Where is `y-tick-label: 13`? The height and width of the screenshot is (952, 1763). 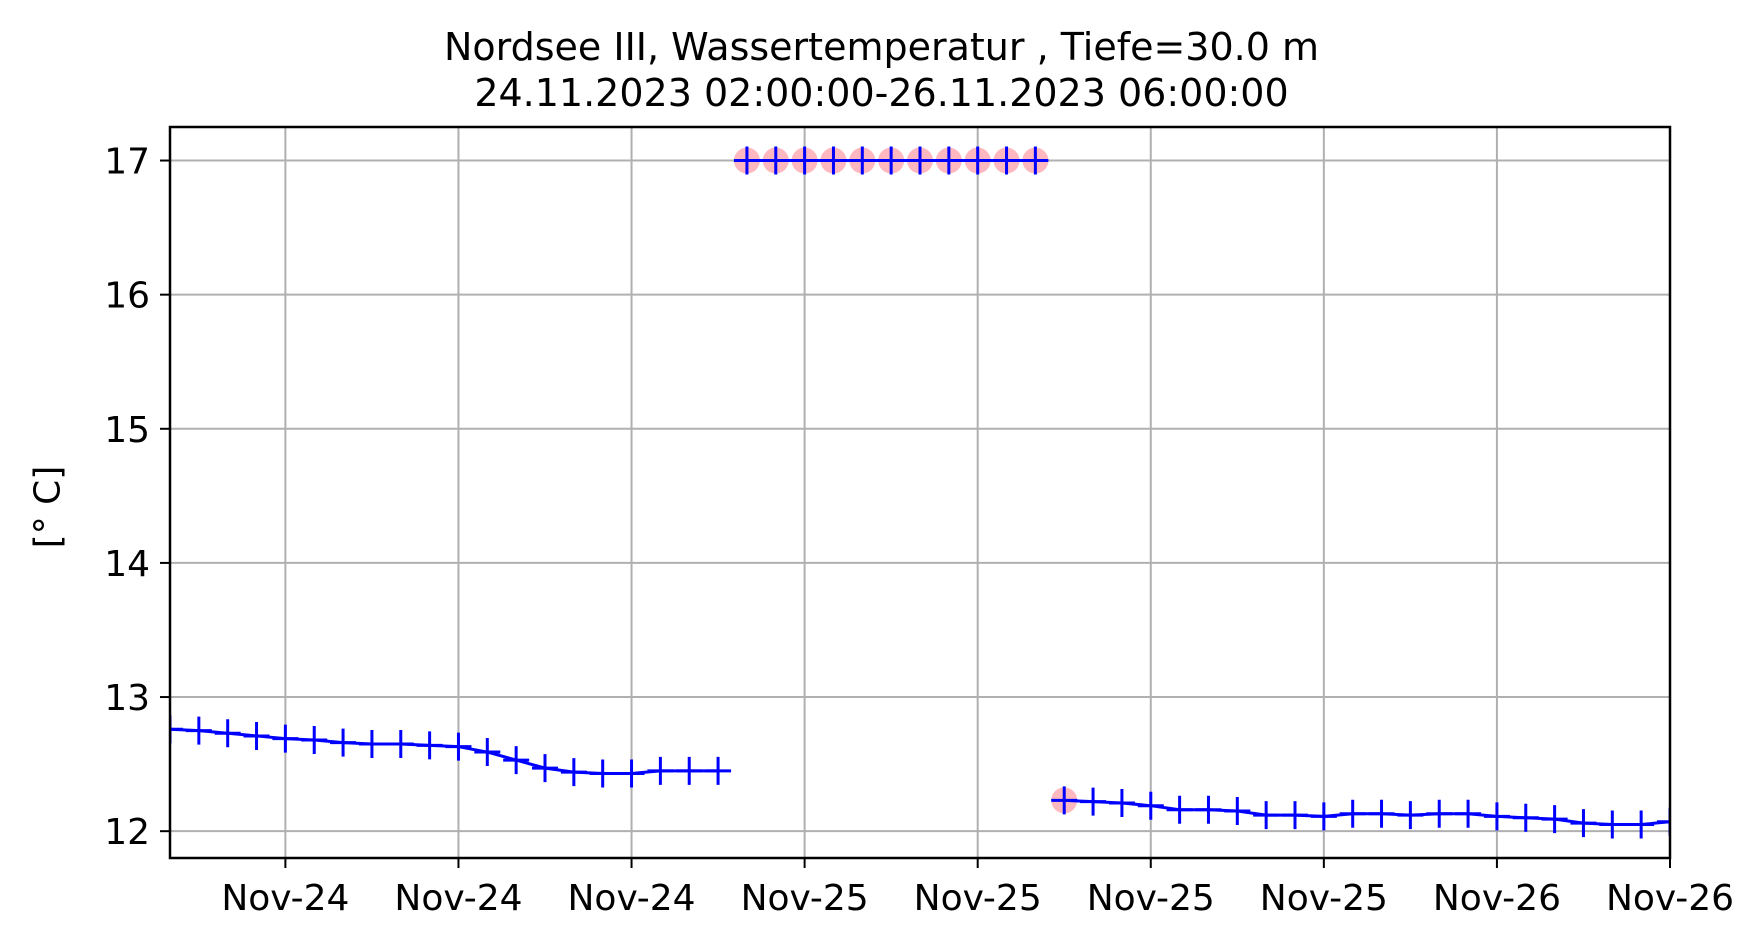
y-tick-label: 13 is located at coordinates (127, 698).